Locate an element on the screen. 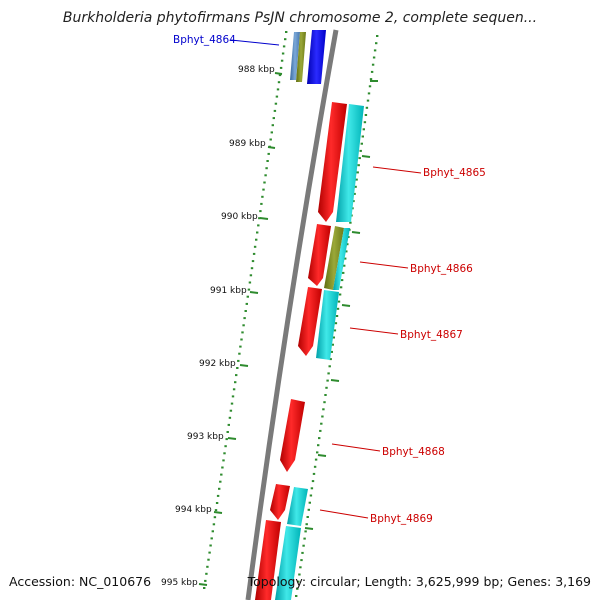 The width and height of the screenshot is (600, 600). scale-label: 994 kbp is located at coordinates (193, 510).